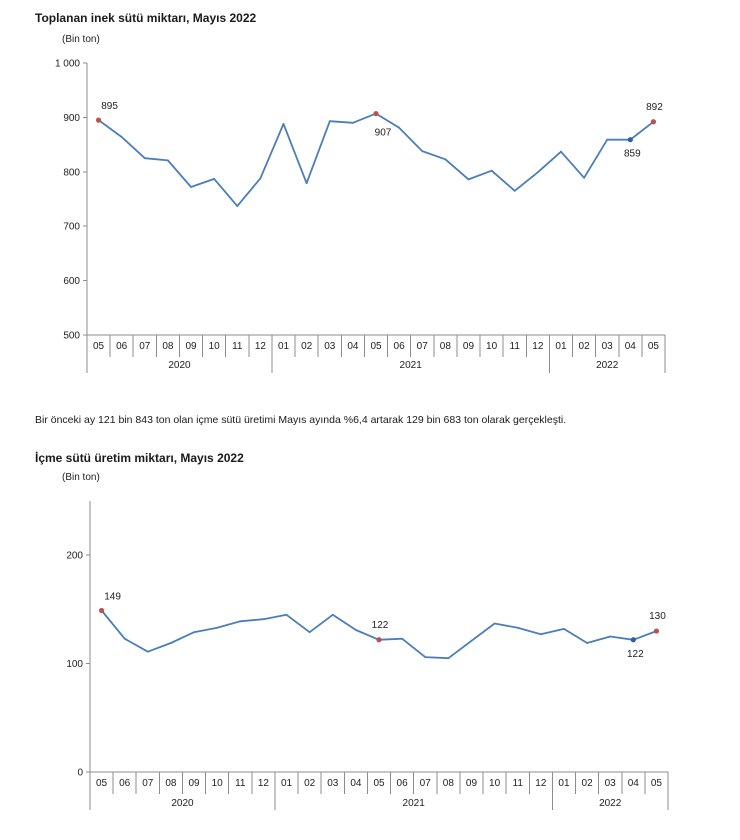 This screenshot has width=740, height=840. Describe the element at coordinates (632, 154) in the screenshot. I see `data-label: 859` at that location.